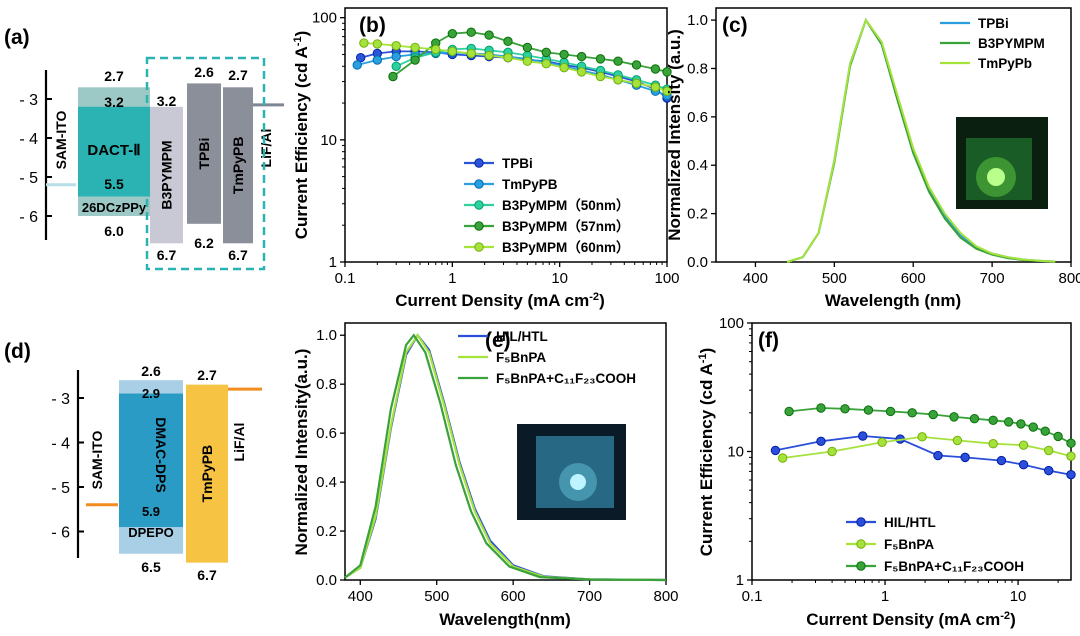 This screenshot has width=1080, height=636. What do you see at coordinates (326, 531) in the screenshot?
I see `y-tick-label: 0.2` at bounding box center [326, 531].